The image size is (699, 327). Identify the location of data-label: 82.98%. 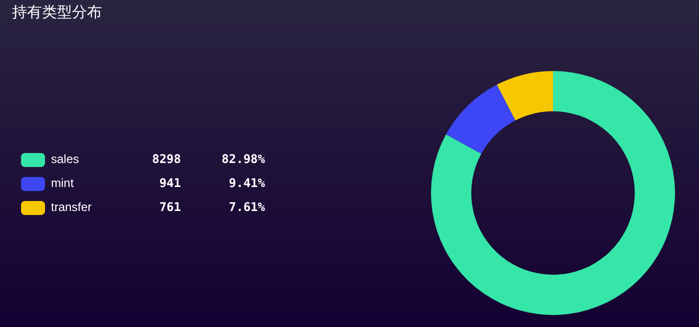
(243, 159).